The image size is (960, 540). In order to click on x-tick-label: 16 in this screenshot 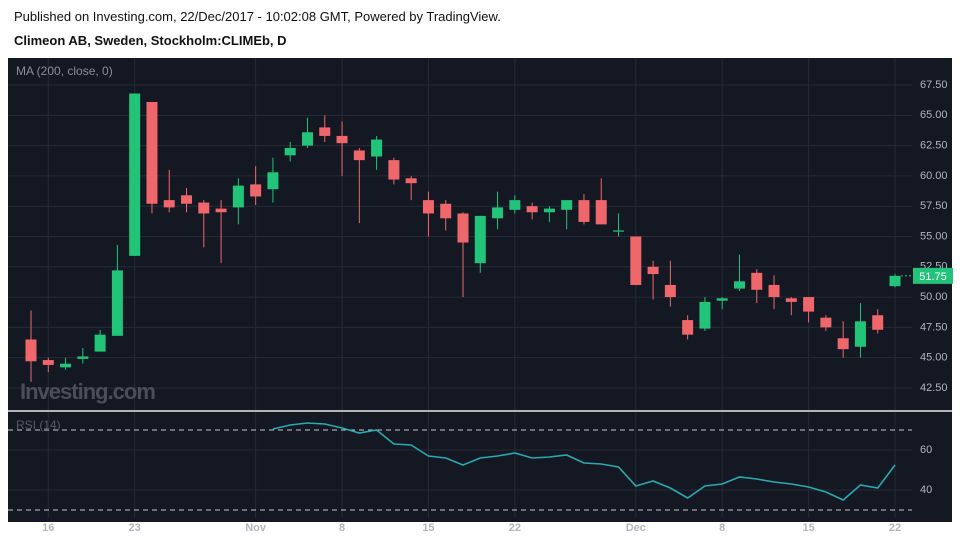, I will do `click(48, 528)`.